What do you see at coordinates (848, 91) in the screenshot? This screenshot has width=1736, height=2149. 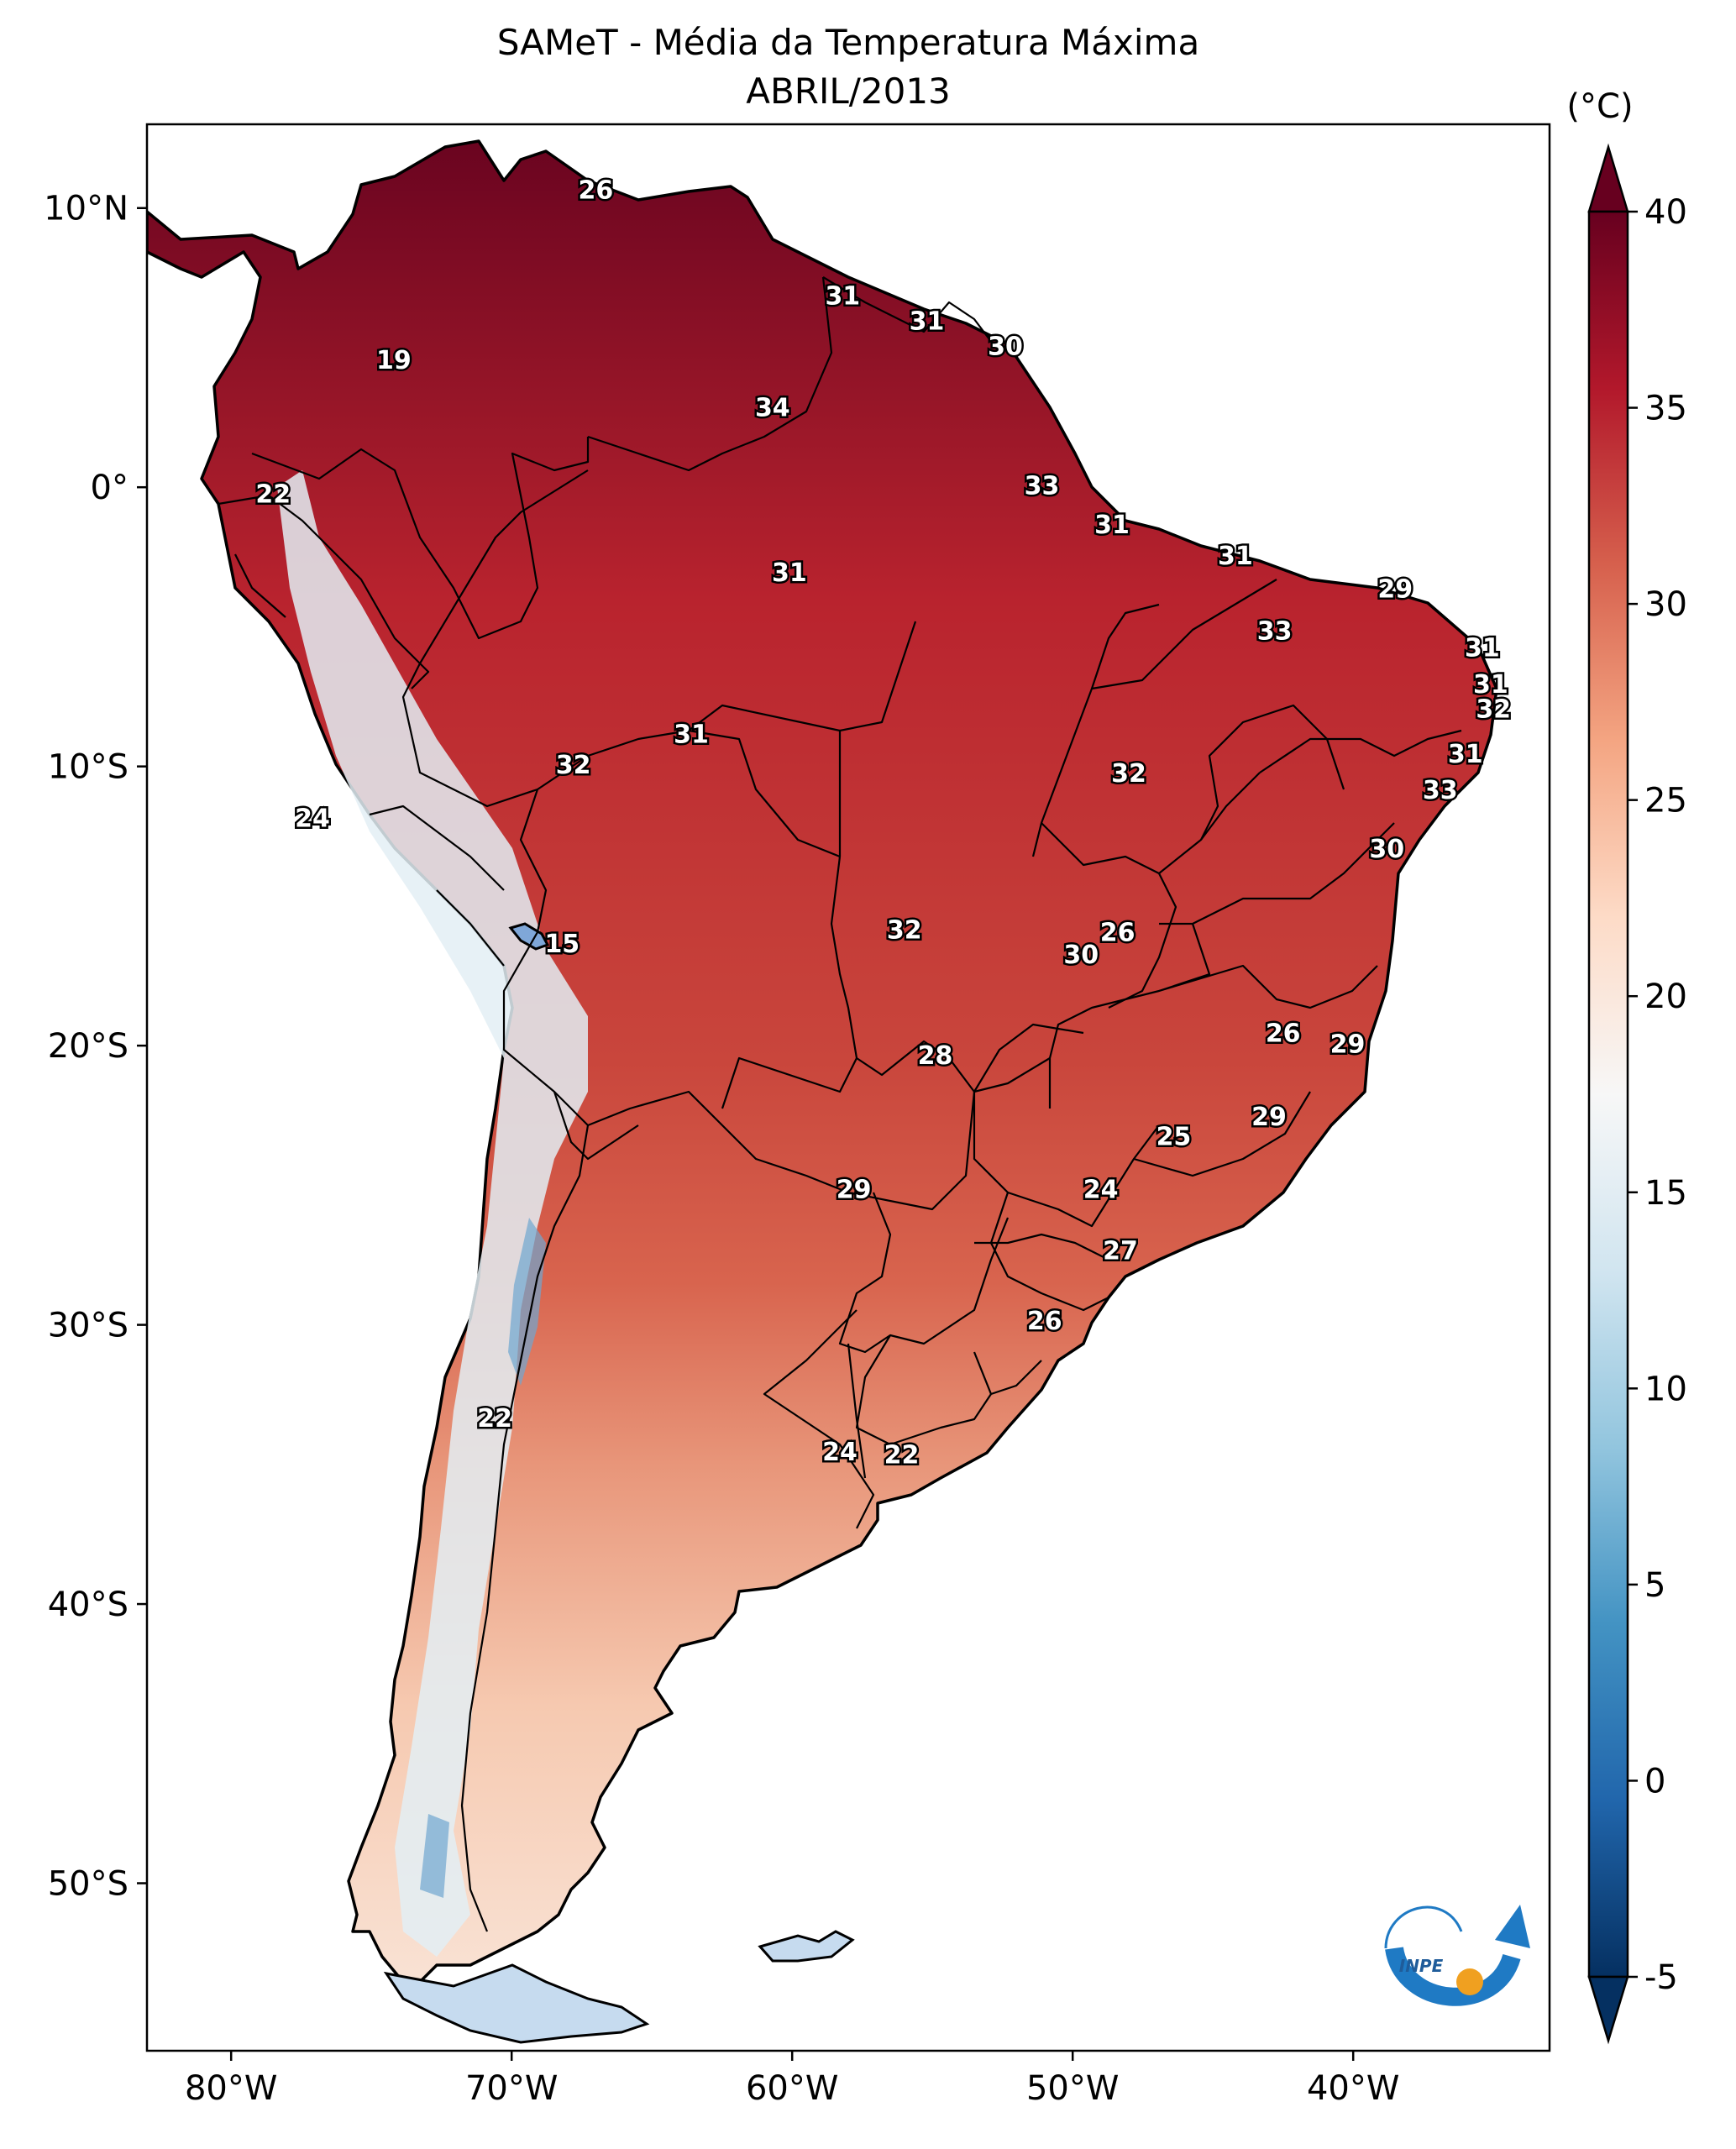 I see `map-subtitle: ABRIL/2013` at bounding box center [848, 91].